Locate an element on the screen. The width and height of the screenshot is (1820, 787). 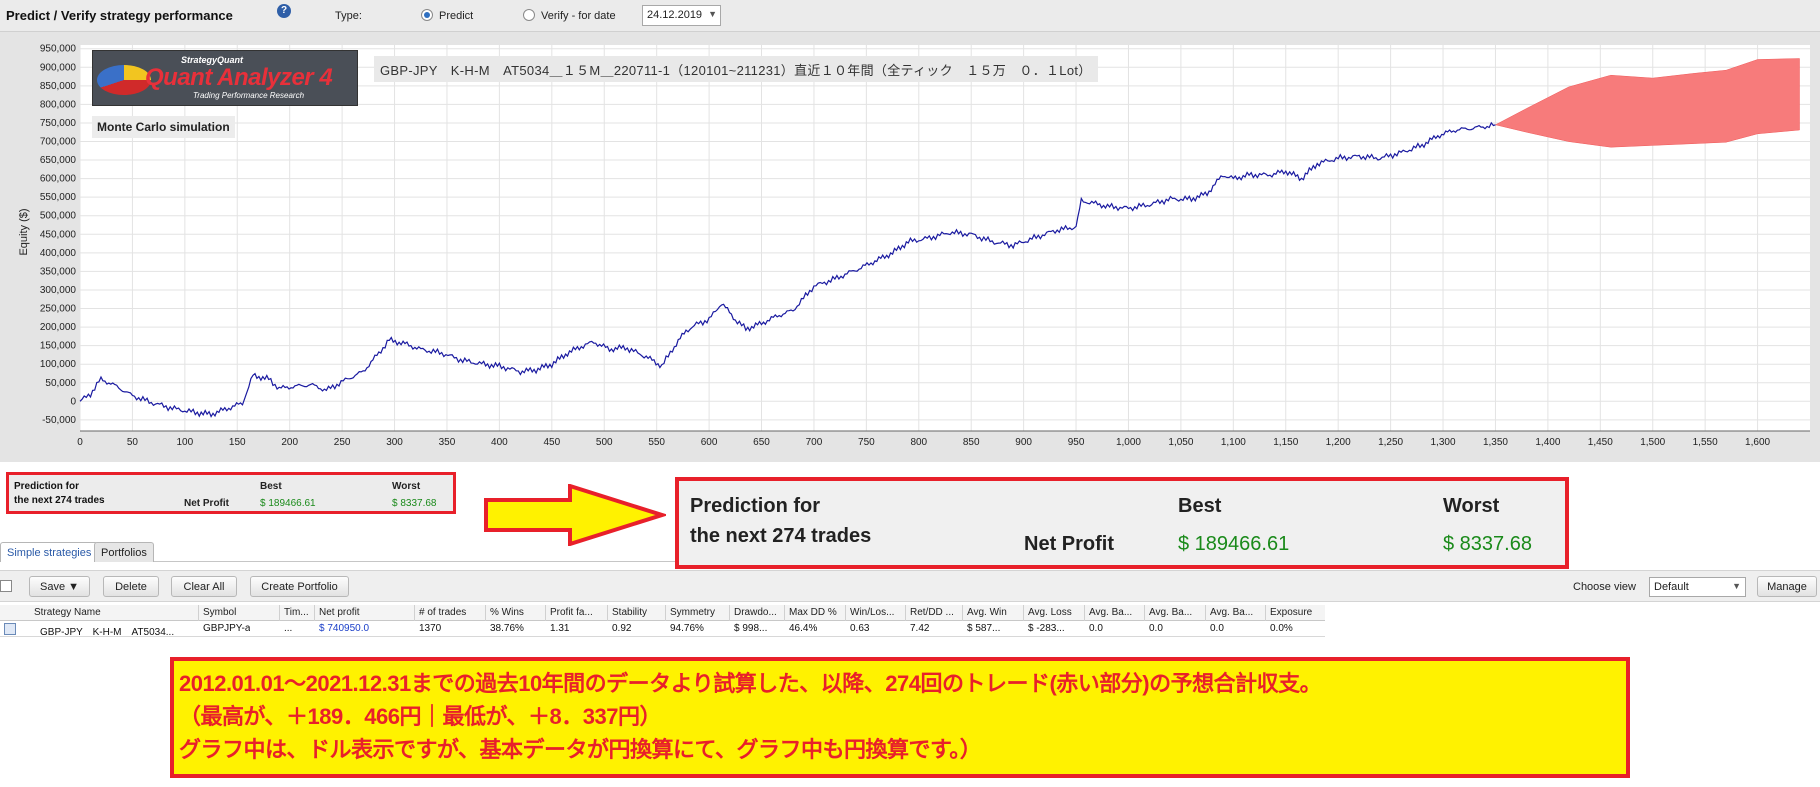
verify-radio is located at coordinates (529, 15).